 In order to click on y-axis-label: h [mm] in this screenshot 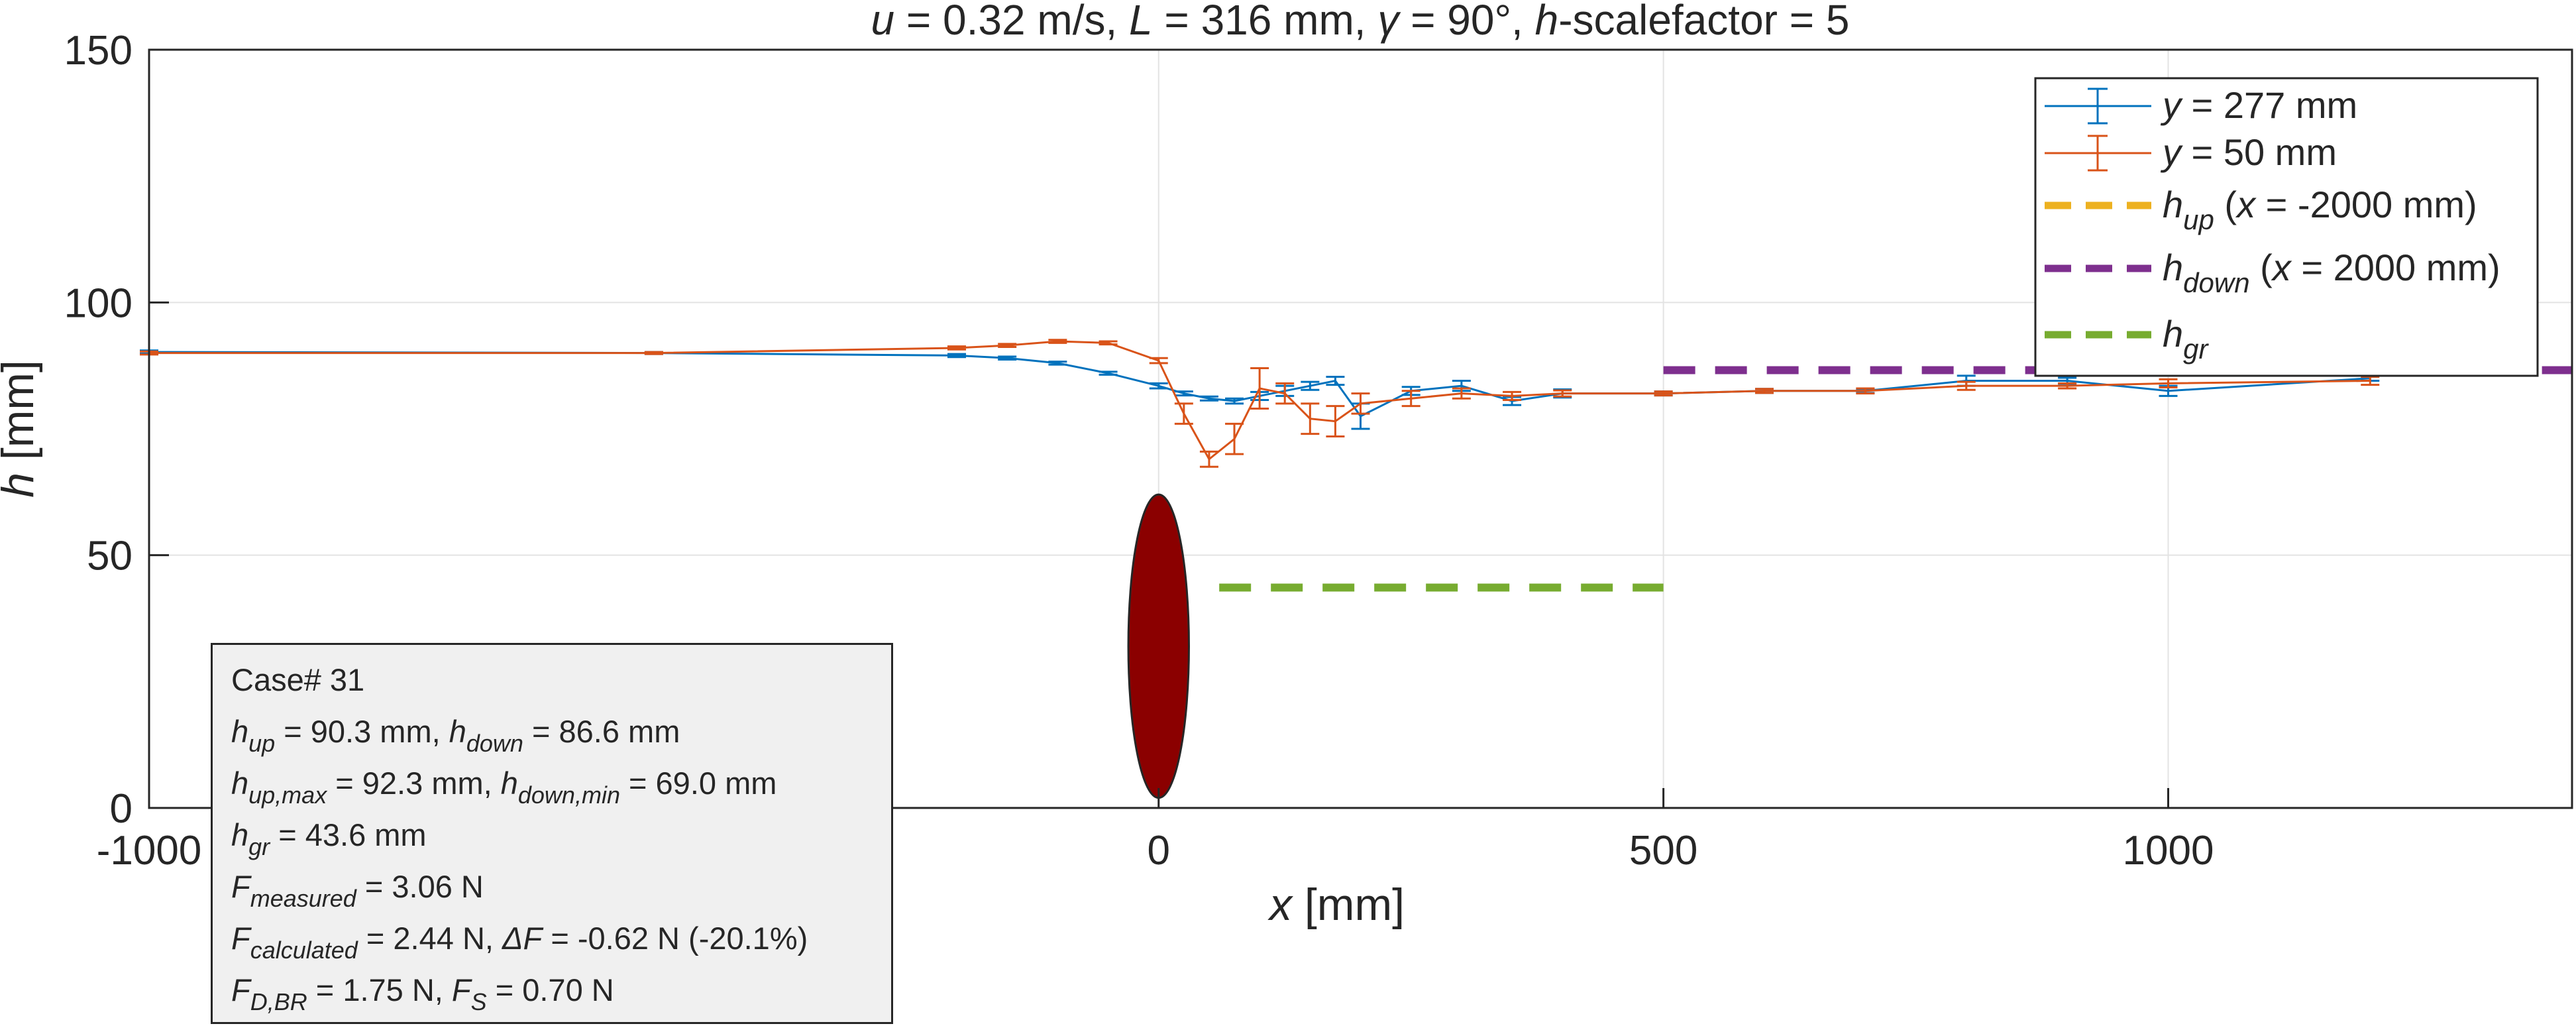, I will do `click(21, 429)`.